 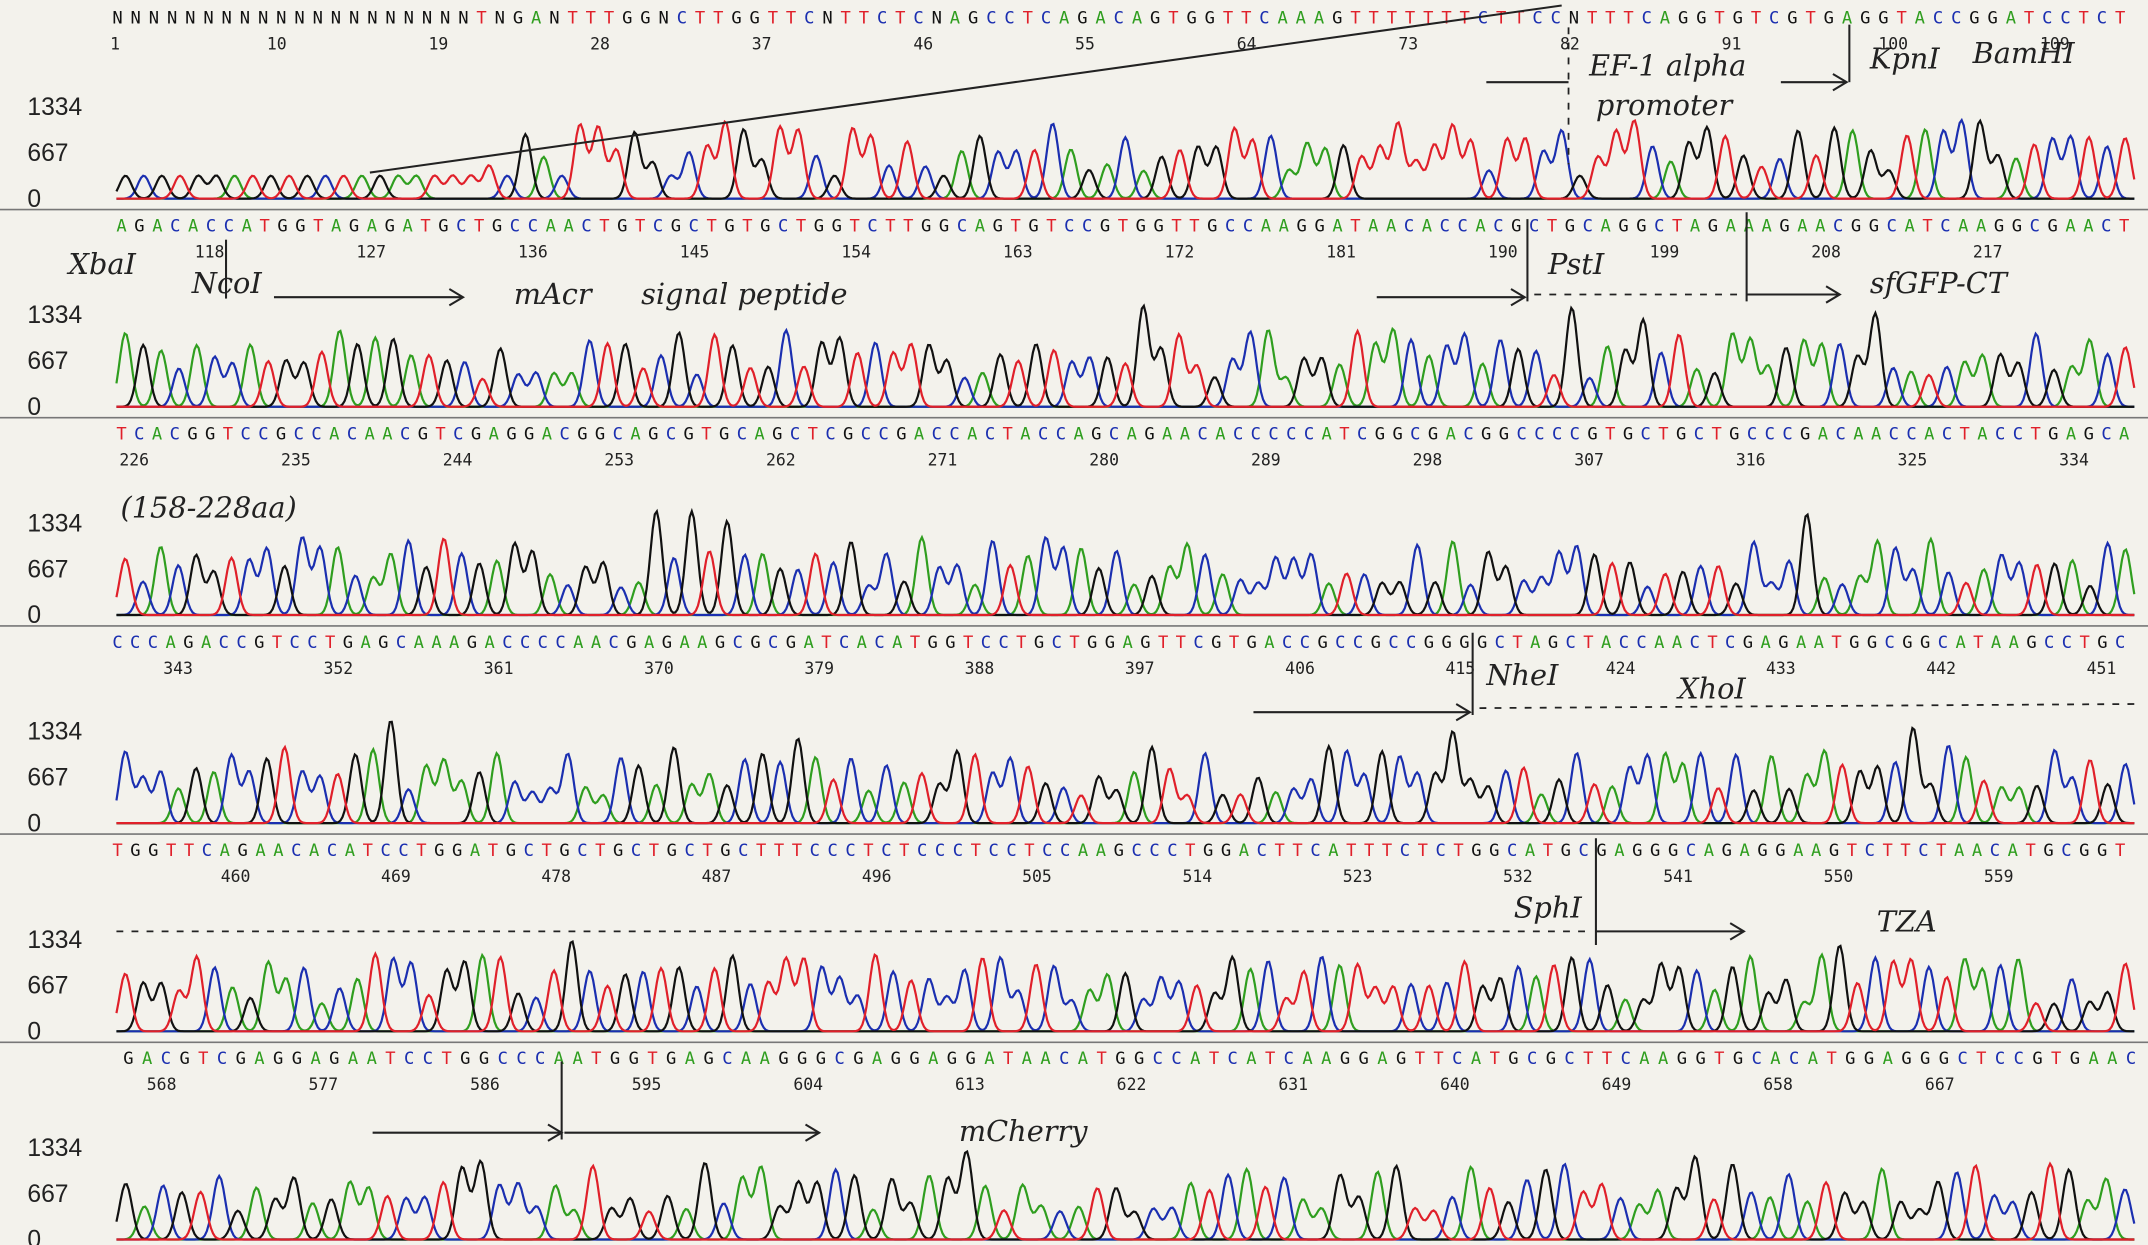 I want to click on base-position: 658, so click(x=1778, y=1084).